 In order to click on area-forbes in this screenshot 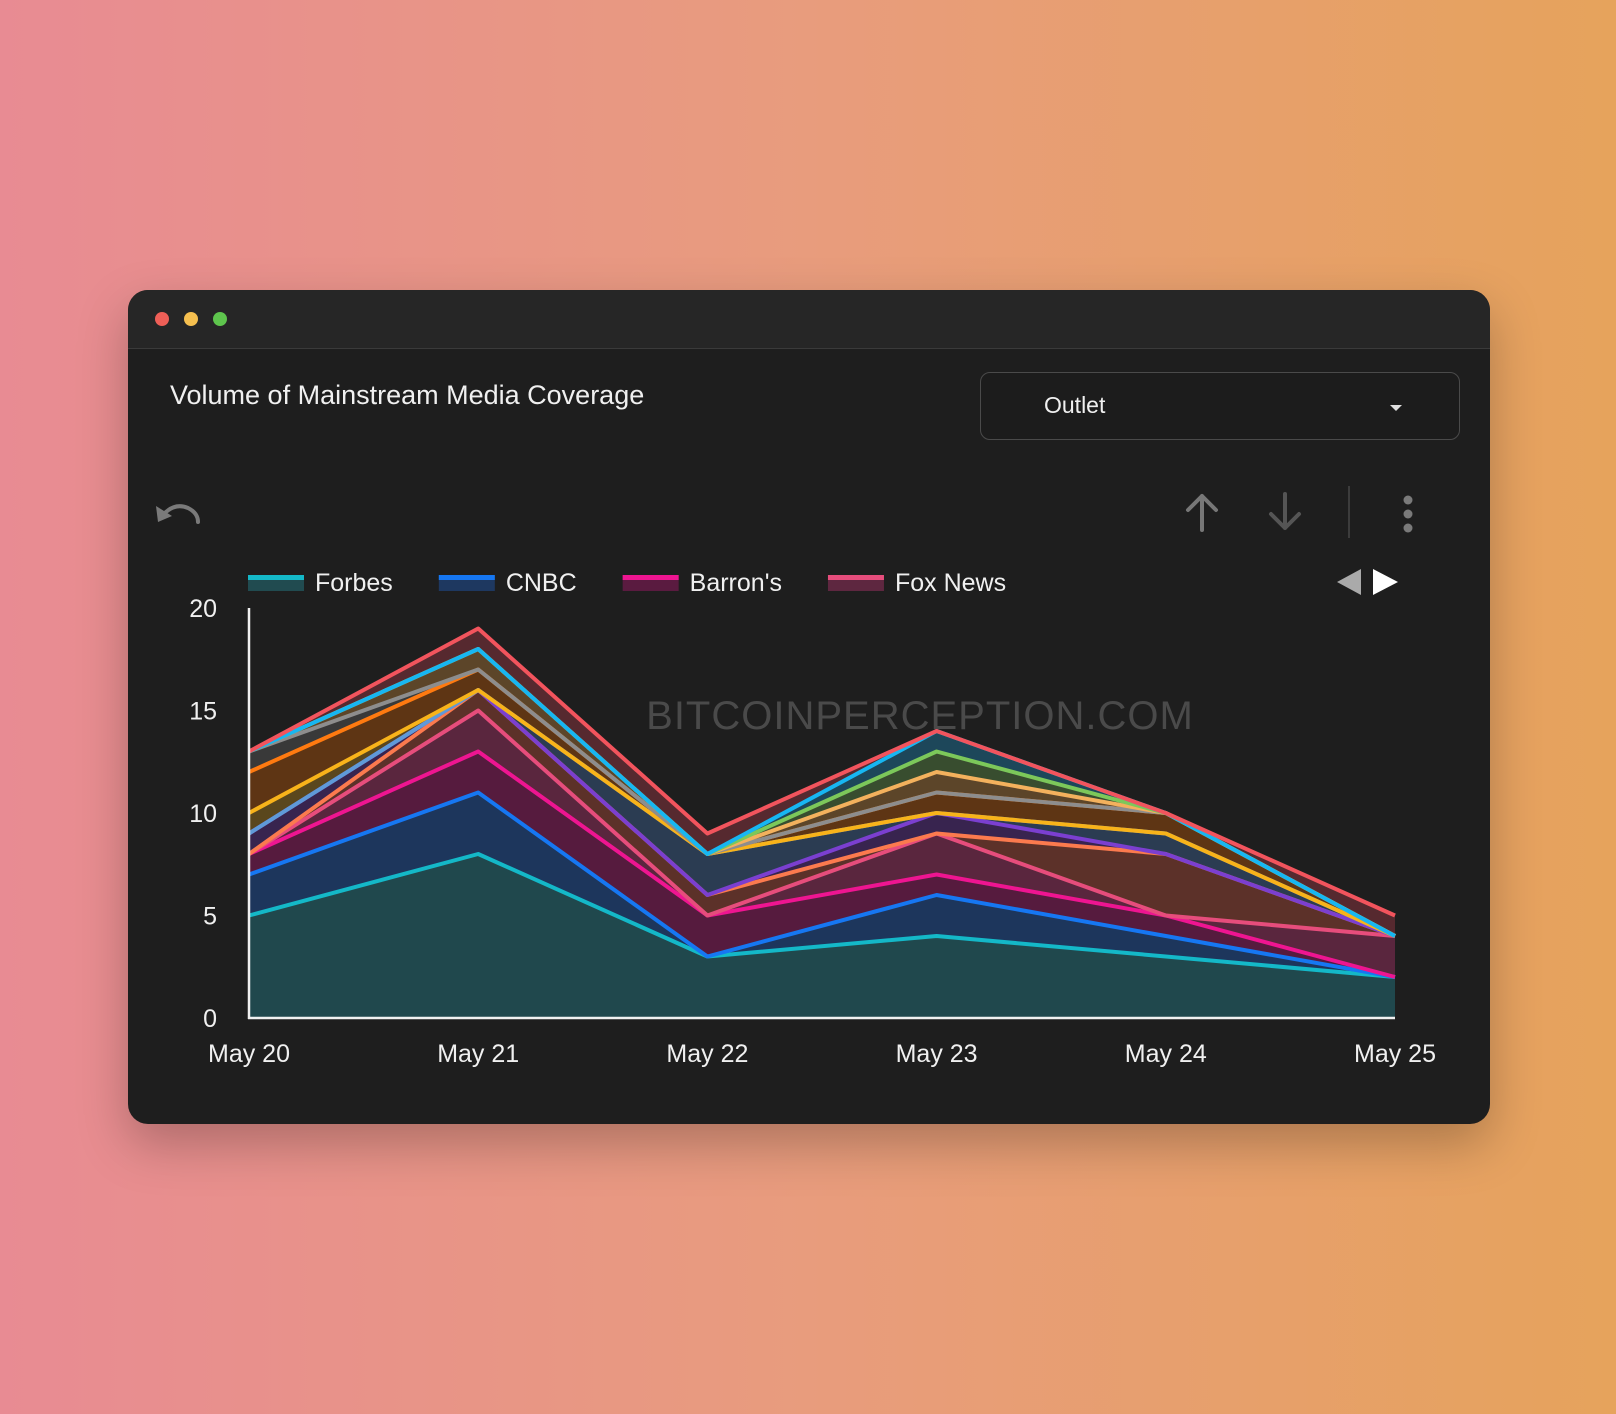, I will do `click(822, 936)`.